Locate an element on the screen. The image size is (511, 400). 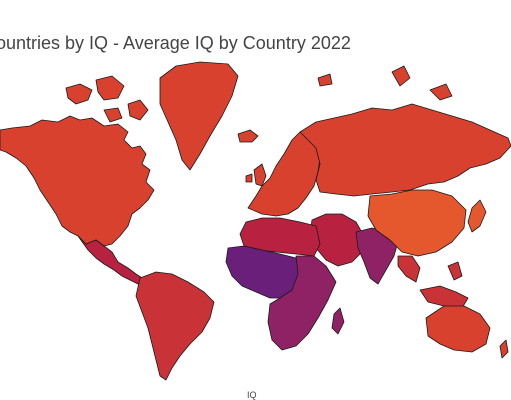
region-russia is located at coordinates (405, 150).